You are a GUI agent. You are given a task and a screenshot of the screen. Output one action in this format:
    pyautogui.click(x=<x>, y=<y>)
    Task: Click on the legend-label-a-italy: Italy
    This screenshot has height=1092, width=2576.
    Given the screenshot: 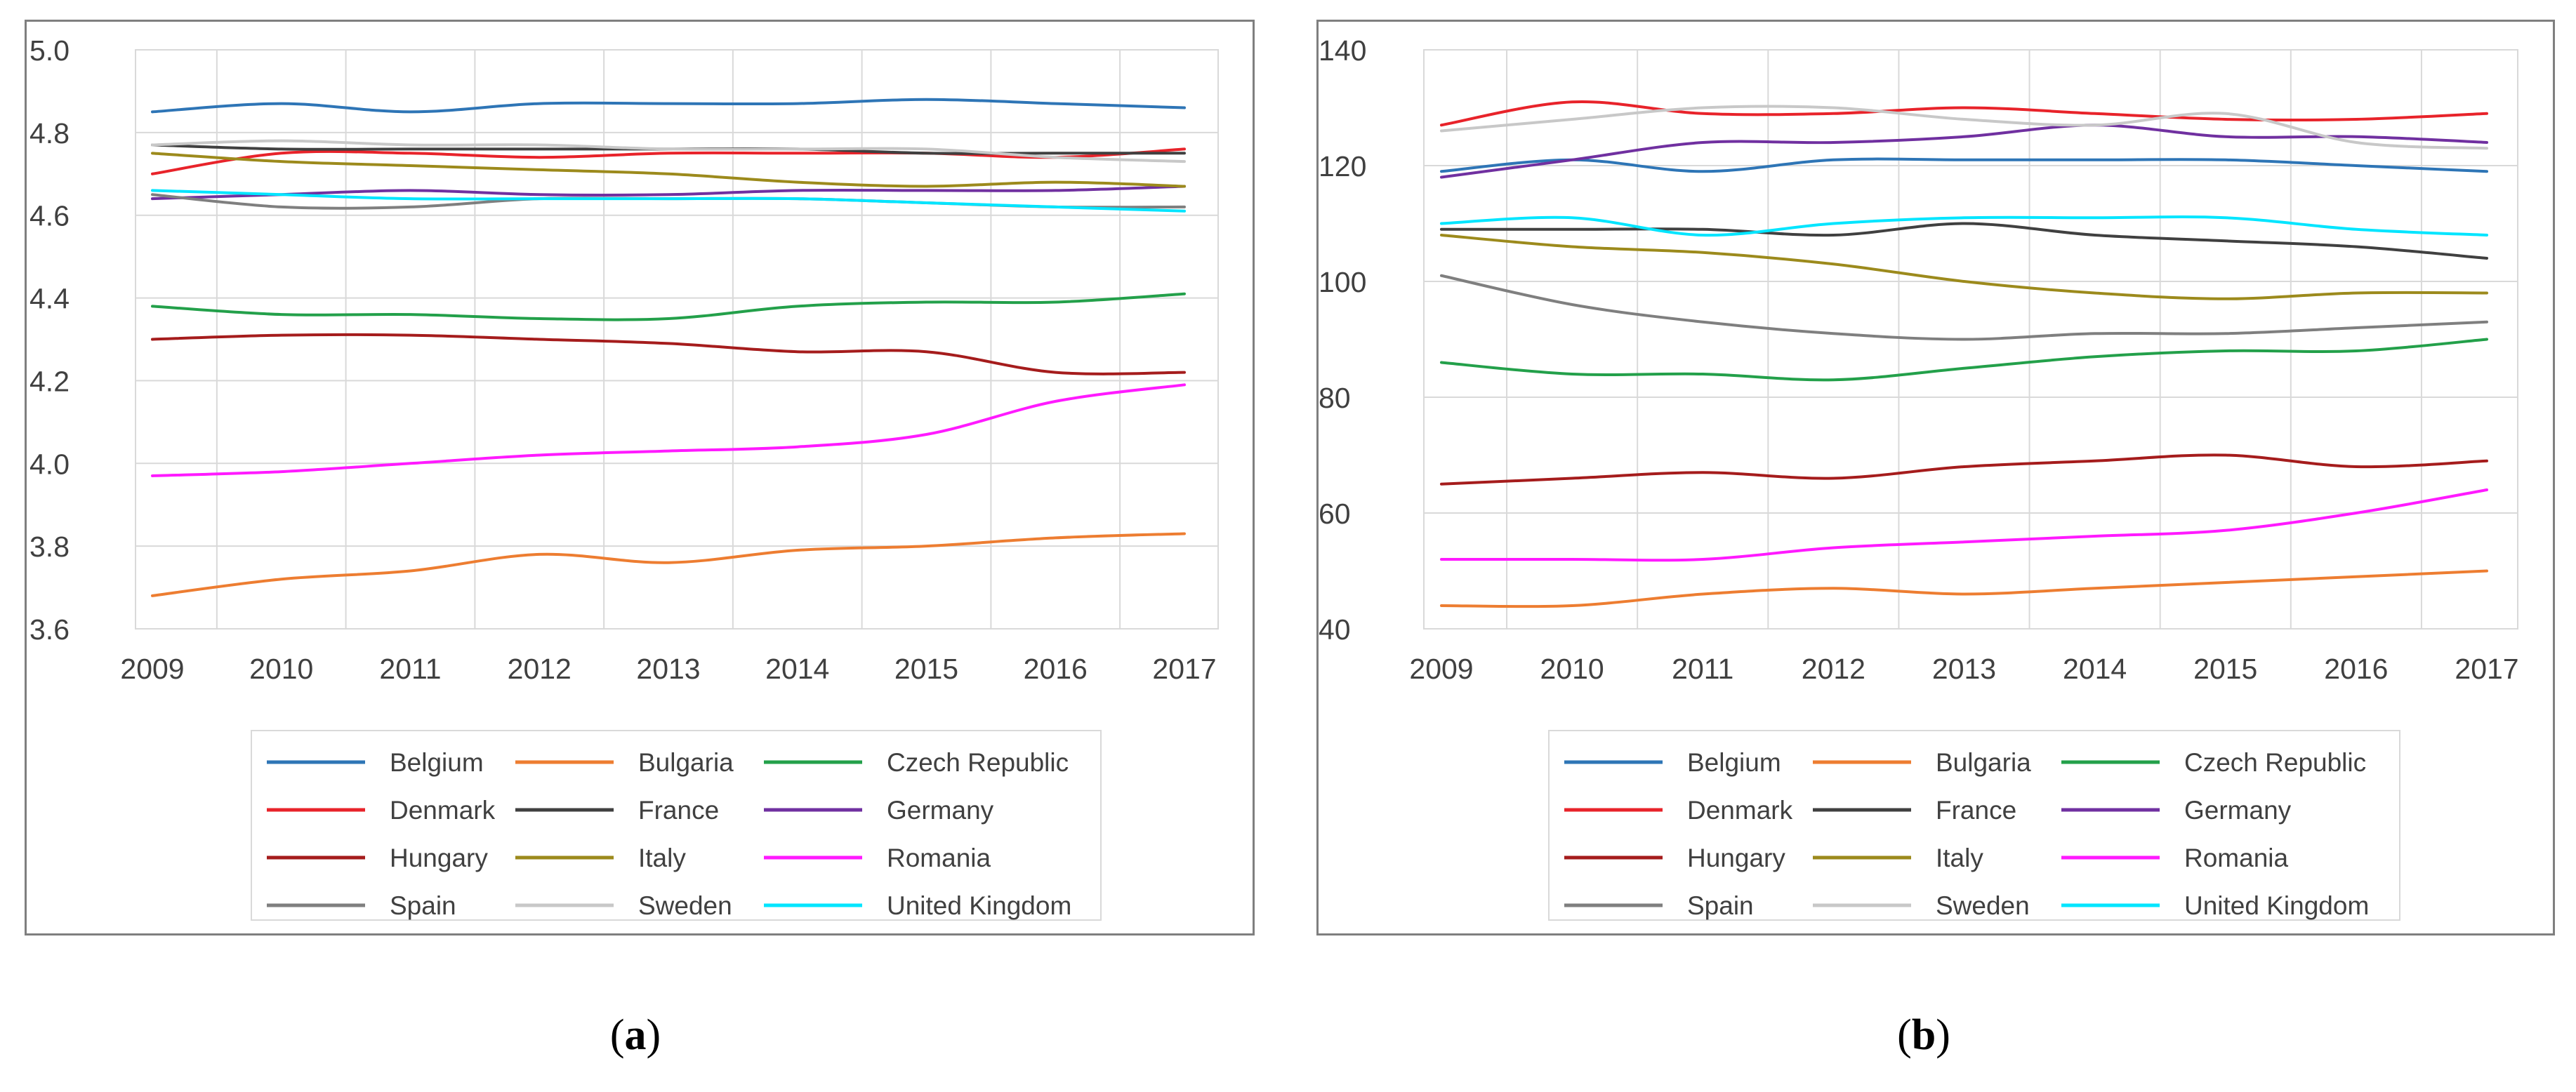 What is the action you would take?
    pyautogui.click(x=662, y=858)
    